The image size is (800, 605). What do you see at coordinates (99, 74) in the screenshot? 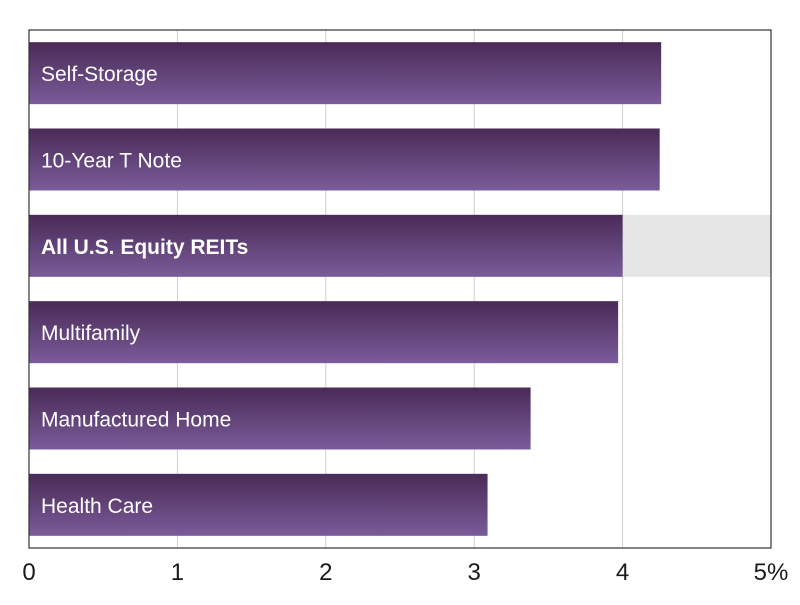
I see `bar-label-self-storage: Self-Storage` at bounding box center [99, 74].